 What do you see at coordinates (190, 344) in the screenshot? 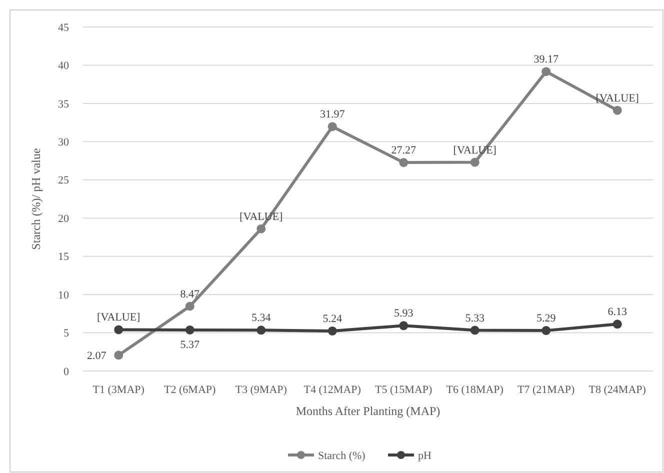
I see `data-label: 5.37` at bounding box center [190, 344].